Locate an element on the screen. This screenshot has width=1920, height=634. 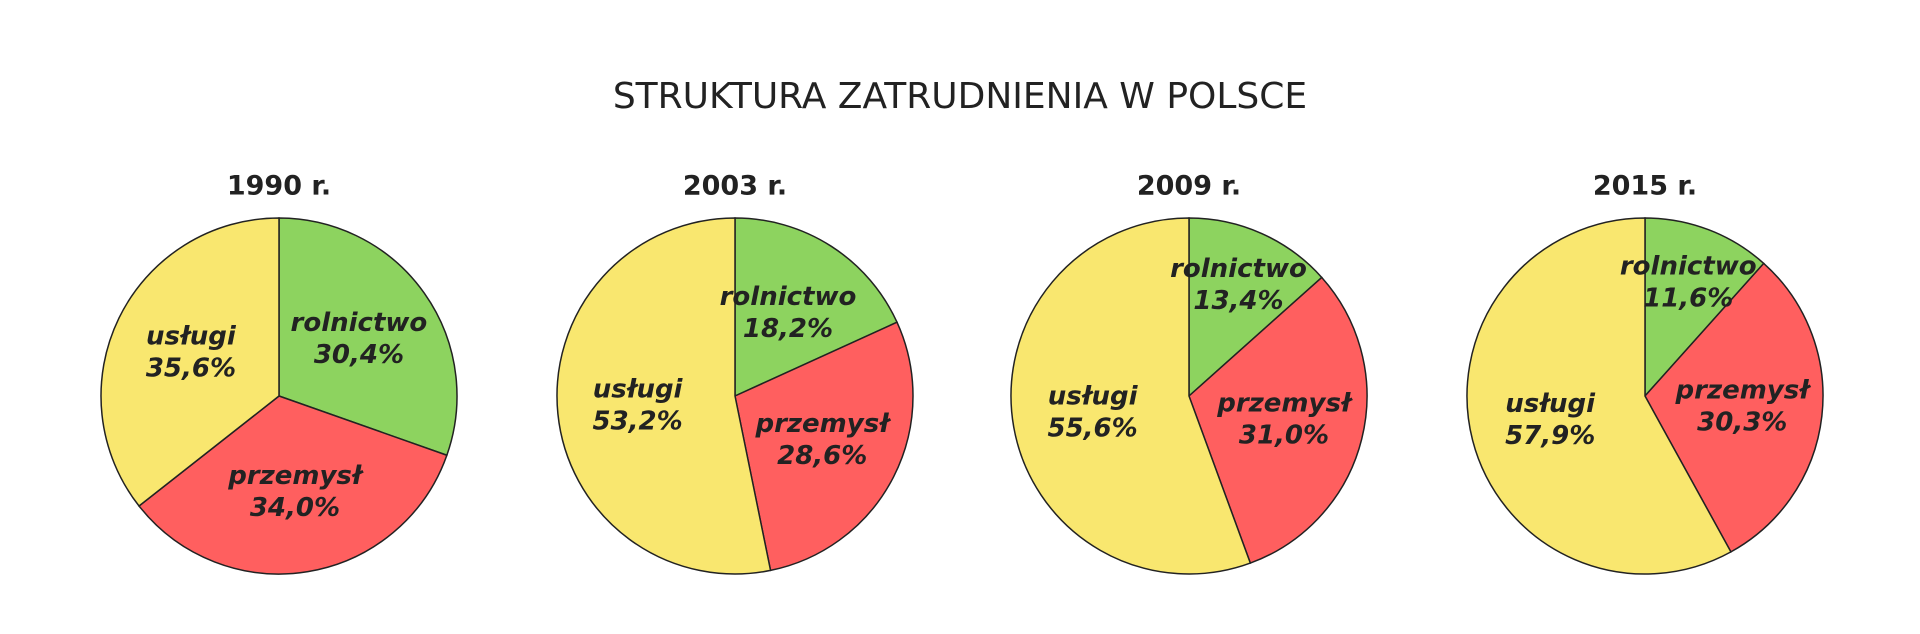
value-label: 57,9% is located at coordinates (1550, 436).